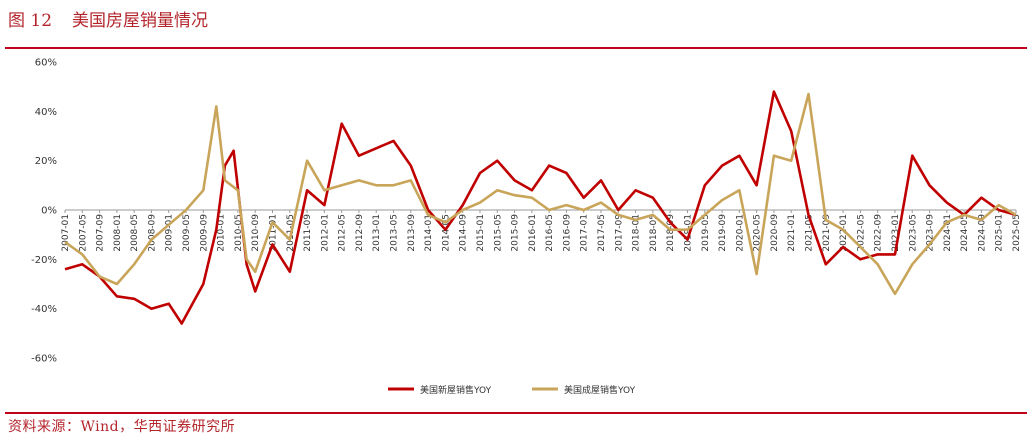 This screenshot has width=1032, height=440. I want to click on x-tick-label: 2012-05, so click(343, 233).